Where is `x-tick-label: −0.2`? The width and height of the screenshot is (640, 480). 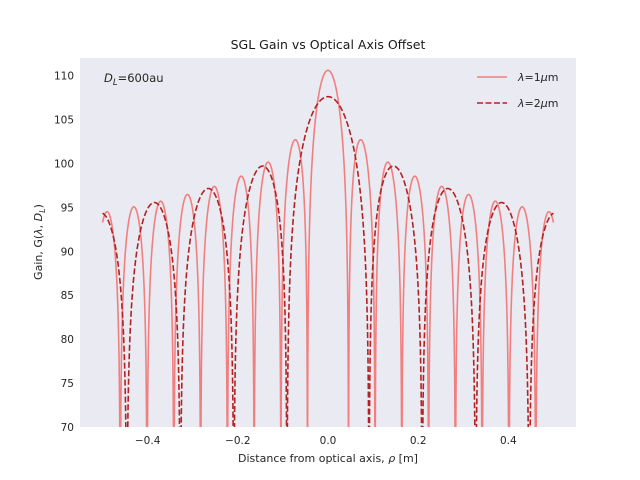 x-tick-label: −0.2 is located at coordinates (238, 441).